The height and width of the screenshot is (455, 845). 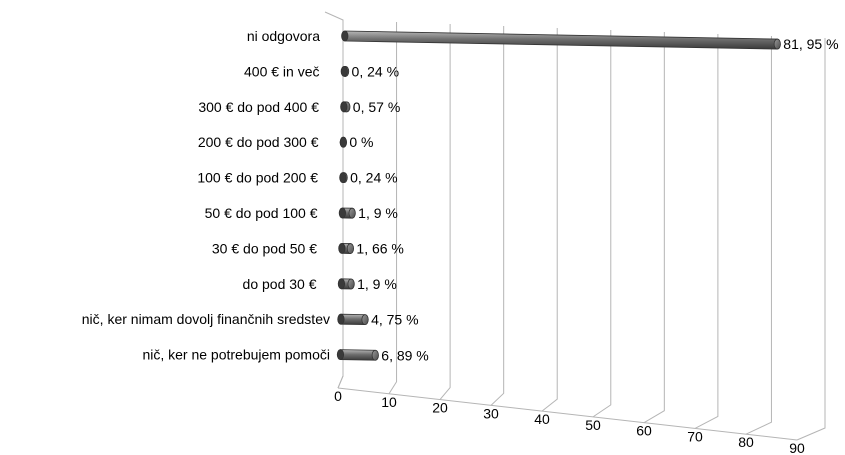 What do you see at coordinates (394, 320) in the screenshot?
I see `data-label: 4, 75 %` at bounding box center [394, 320].